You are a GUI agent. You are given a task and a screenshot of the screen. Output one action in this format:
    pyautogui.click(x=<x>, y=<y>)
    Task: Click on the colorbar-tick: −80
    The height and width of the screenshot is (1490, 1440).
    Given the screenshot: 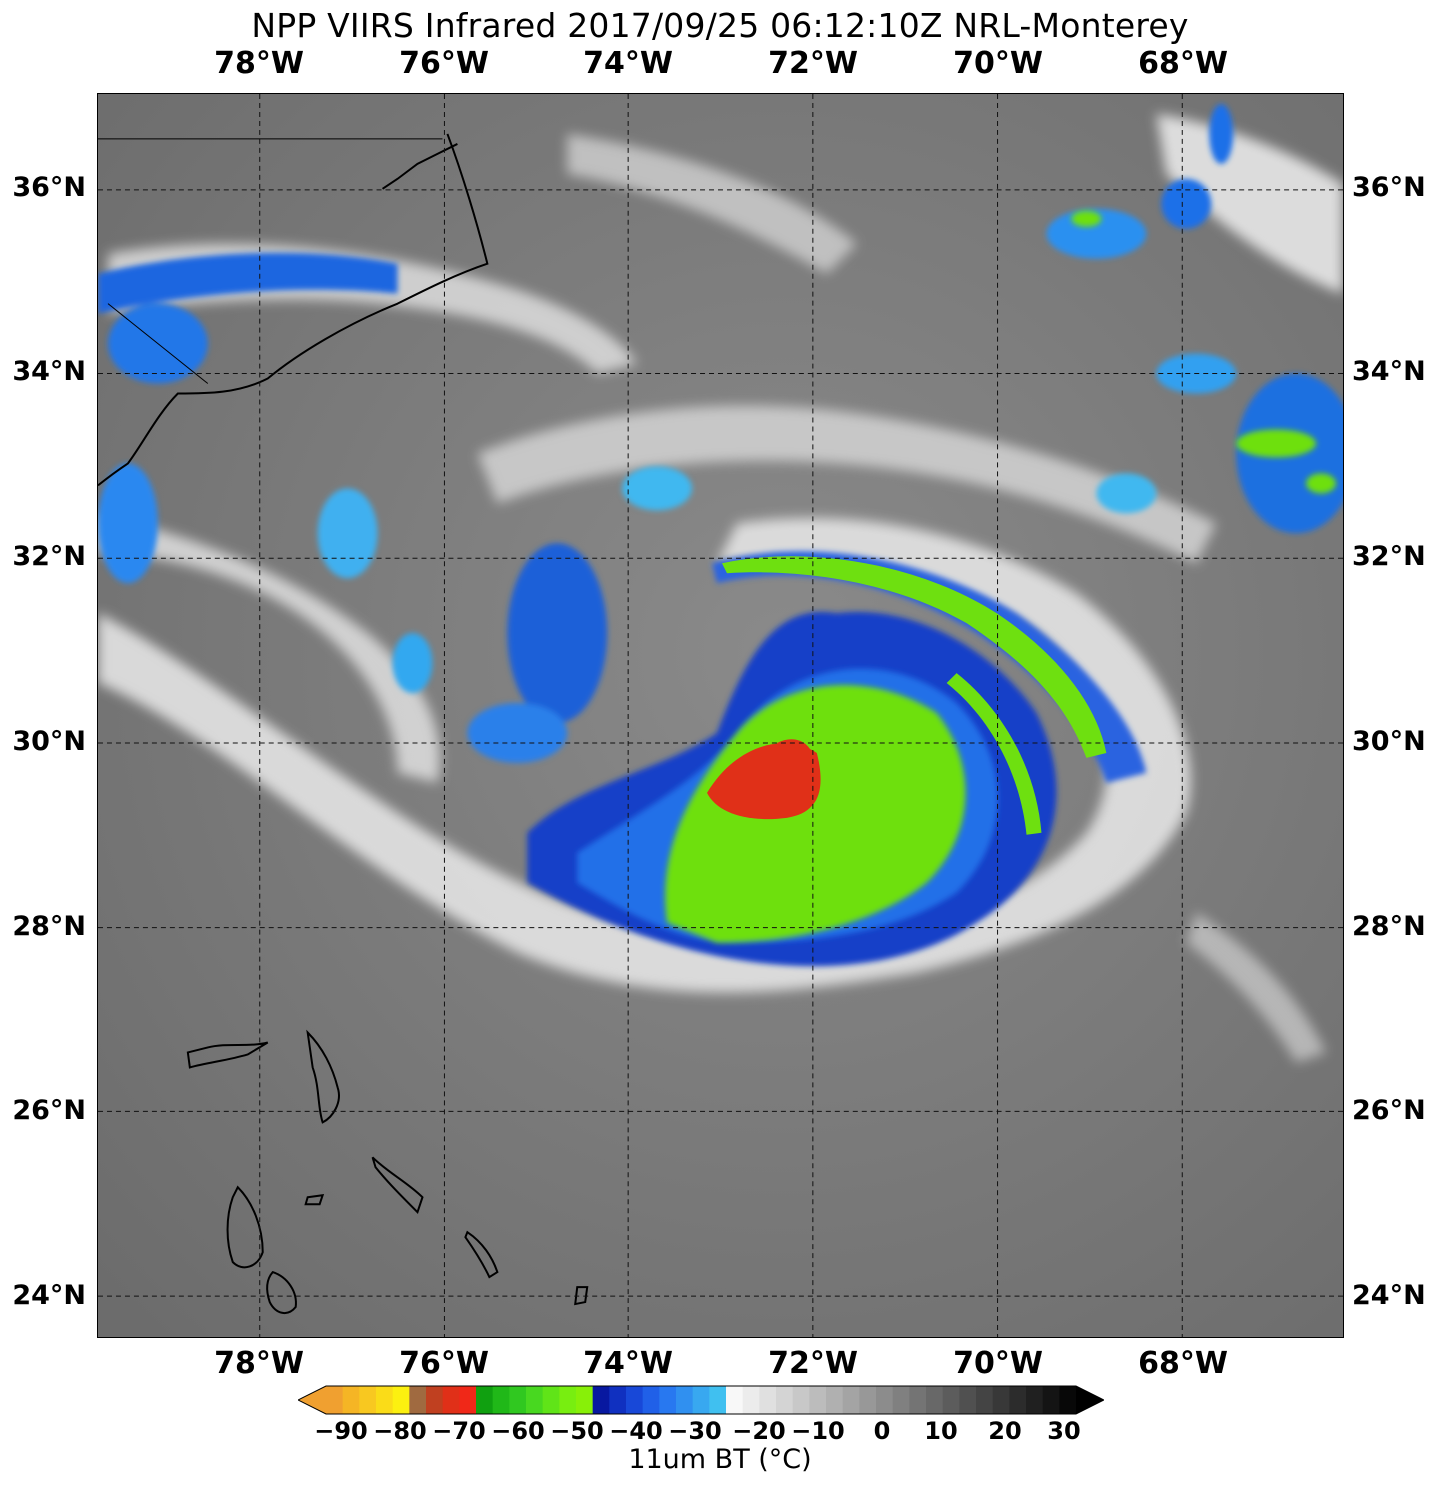 What is the action you would take?
    pyautogui.click(x=400, y=1431)
    